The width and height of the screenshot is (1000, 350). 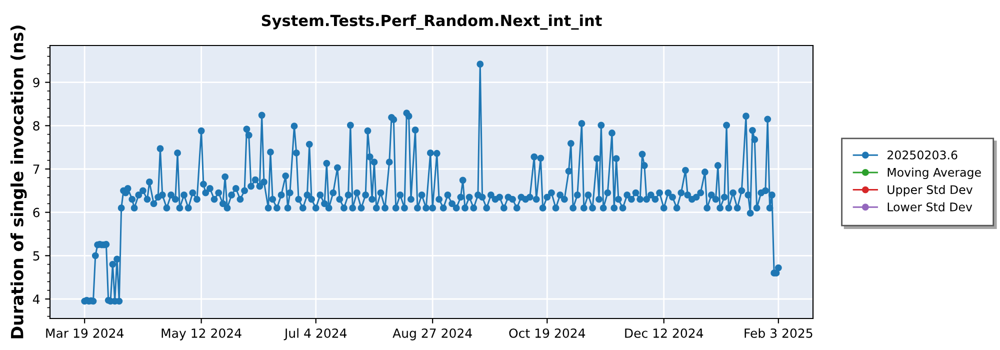 I want to click on x-tick-label: Oct 19 2024, so click(x=547, y=333).